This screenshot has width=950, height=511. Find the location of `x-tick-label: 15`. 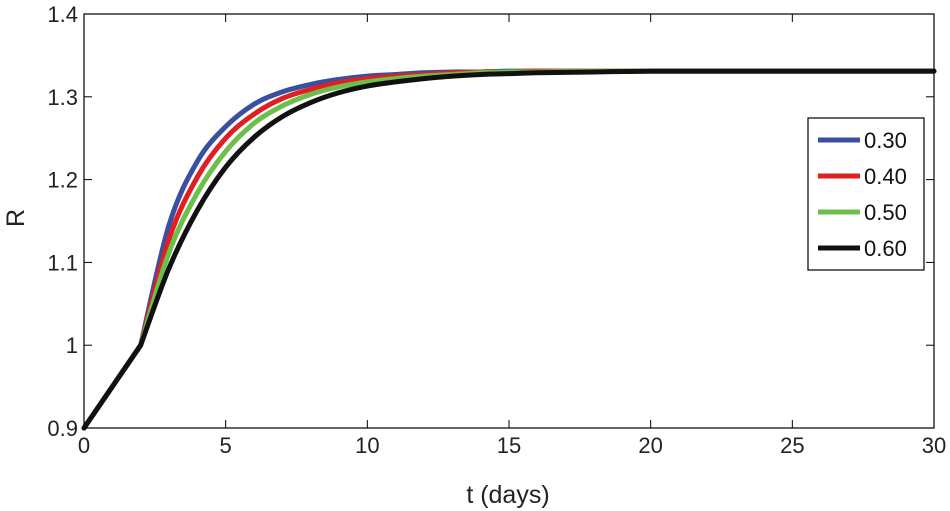

x-tick-label: 15 is located at coordinates (509, 445).